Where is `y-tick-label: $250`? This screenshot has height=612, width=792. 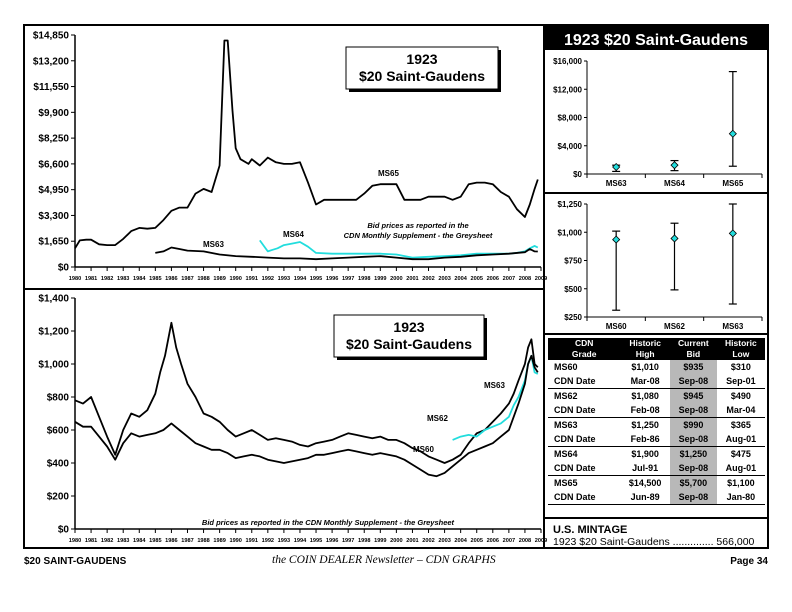
y-tick-label: $250 is located at coordinates (573, 317).